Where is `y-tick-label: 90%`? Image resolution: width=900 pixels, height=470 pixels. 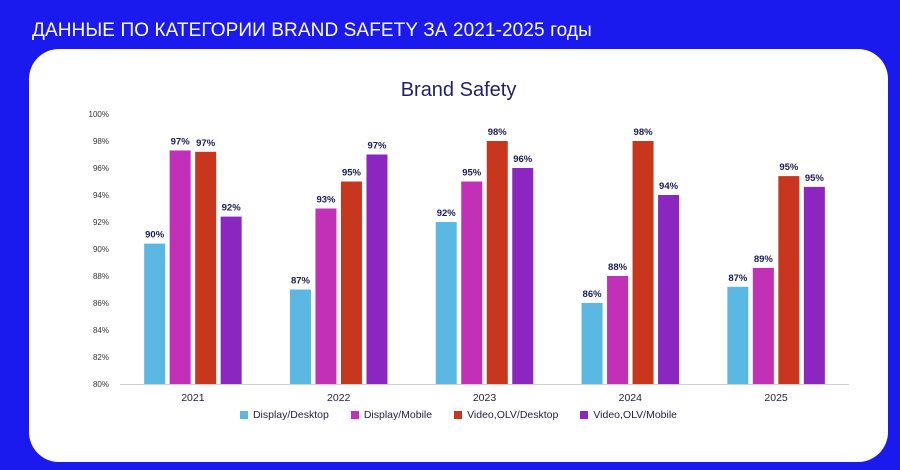
y-tick-label: 90% is located at coordinates (101, 249).